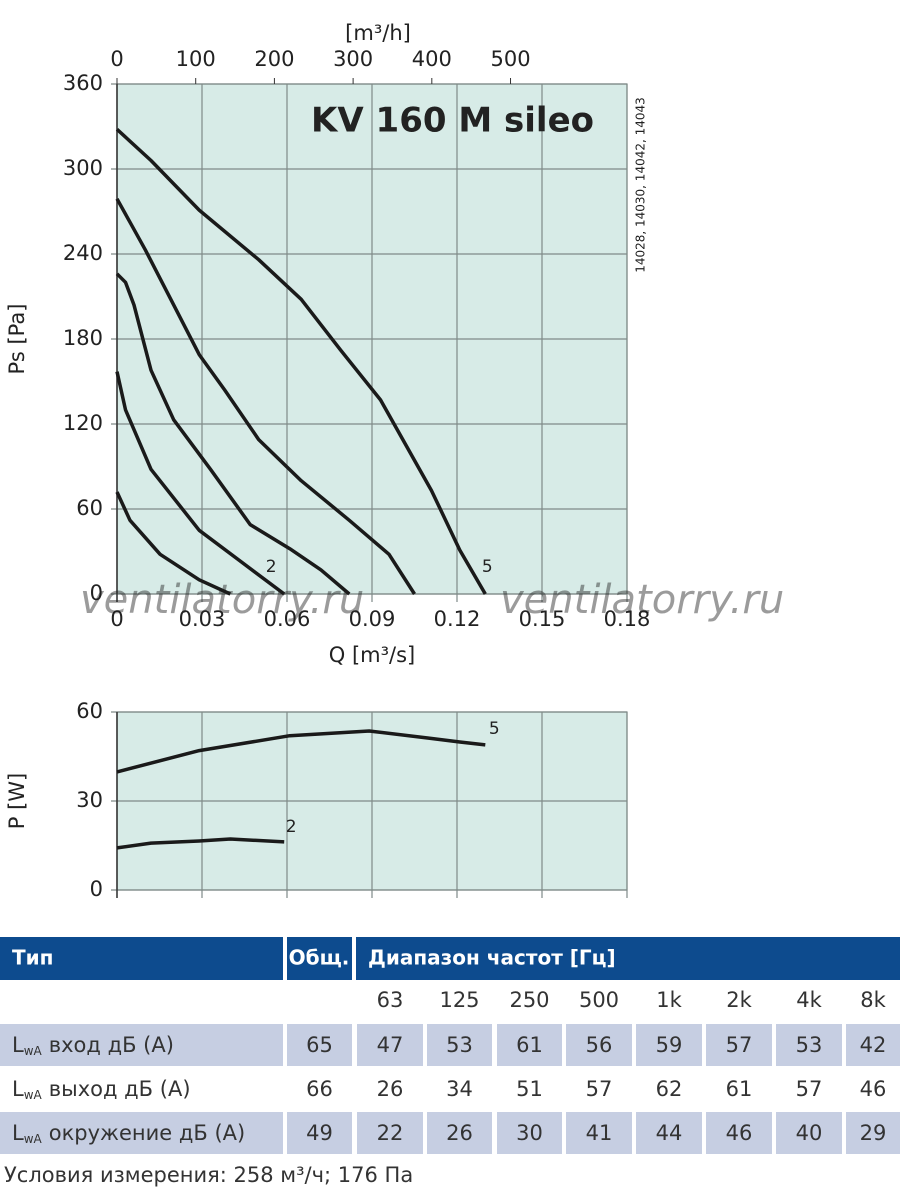 This screenshot has width=900, height=1200. I want to click on cell-value: 29, so click(873, 1133).